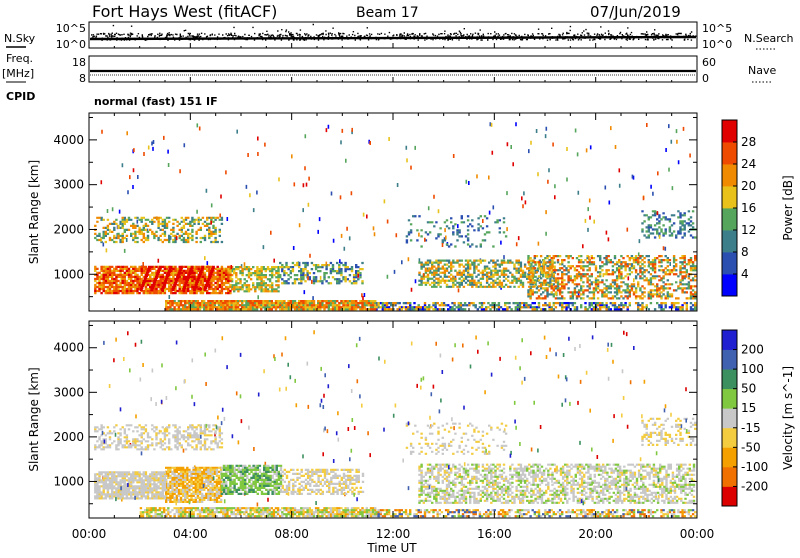 The height and width of the screenshot is (558, 800). What do you see at coordinates (754, 467) in the screenshot?
I see `velocity-cbar-label: -100` at bounding box center [754, 467].